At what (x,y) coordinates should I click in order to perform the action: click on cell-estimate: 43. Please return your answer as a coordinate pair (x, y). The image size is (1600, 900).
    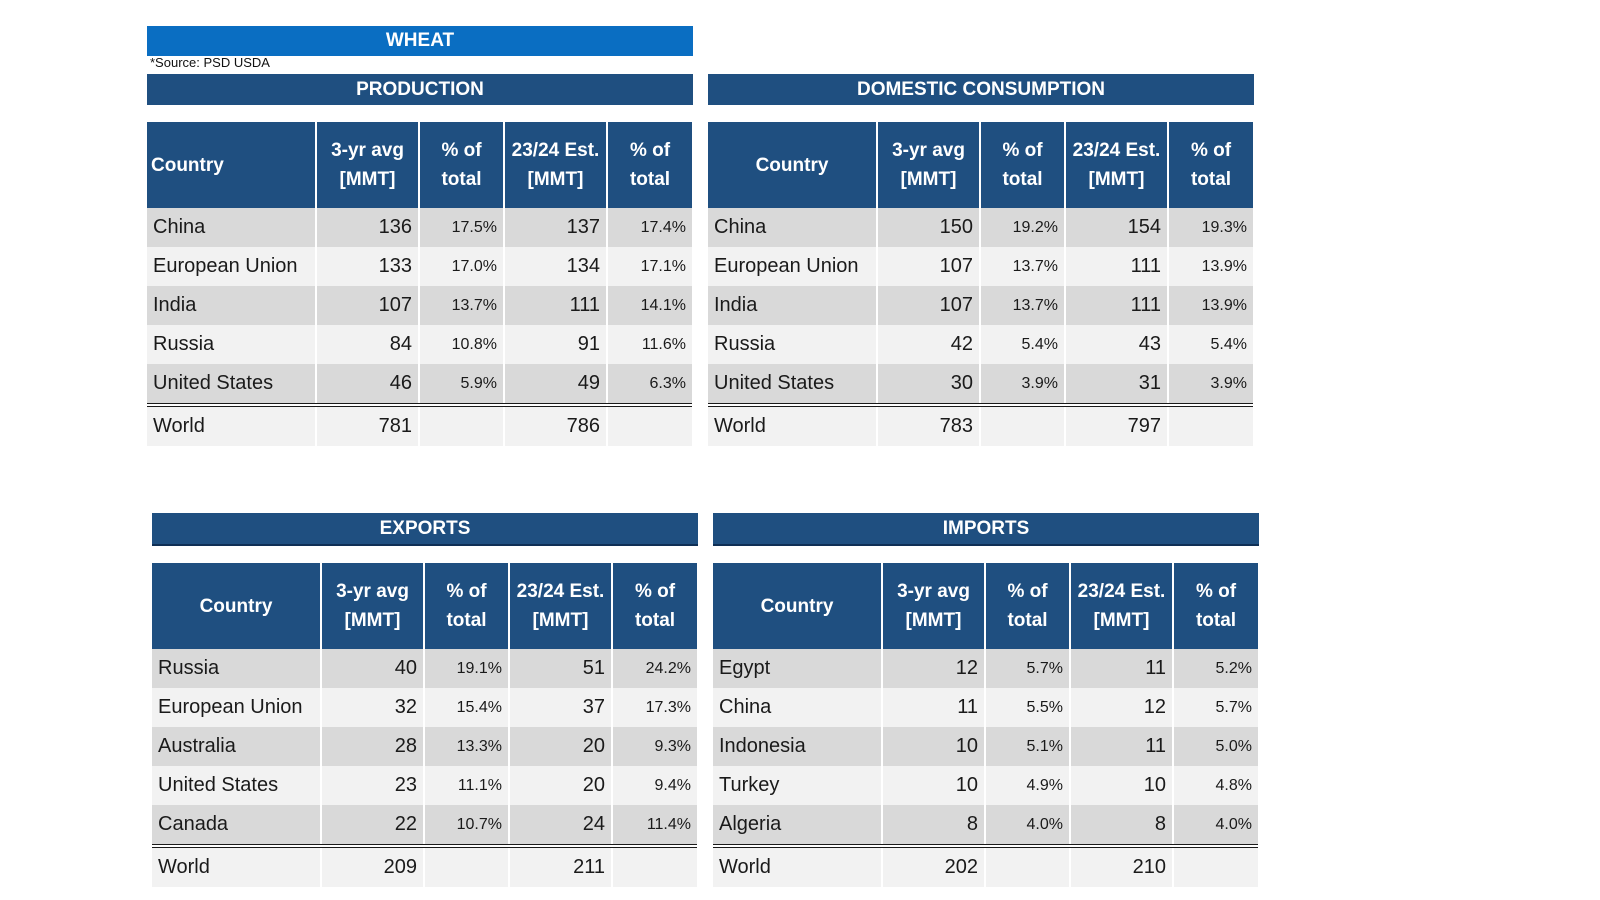
    Looking at the image, I should click on (1117, 344).